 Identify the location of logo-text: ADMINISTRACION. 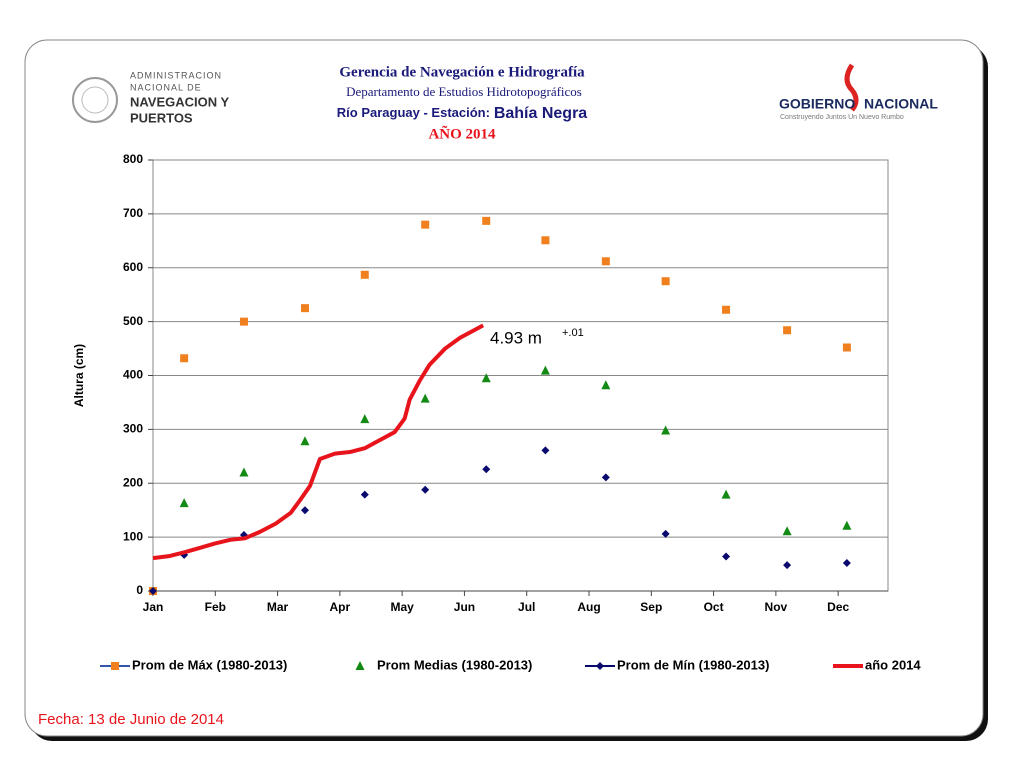
(176, 75).